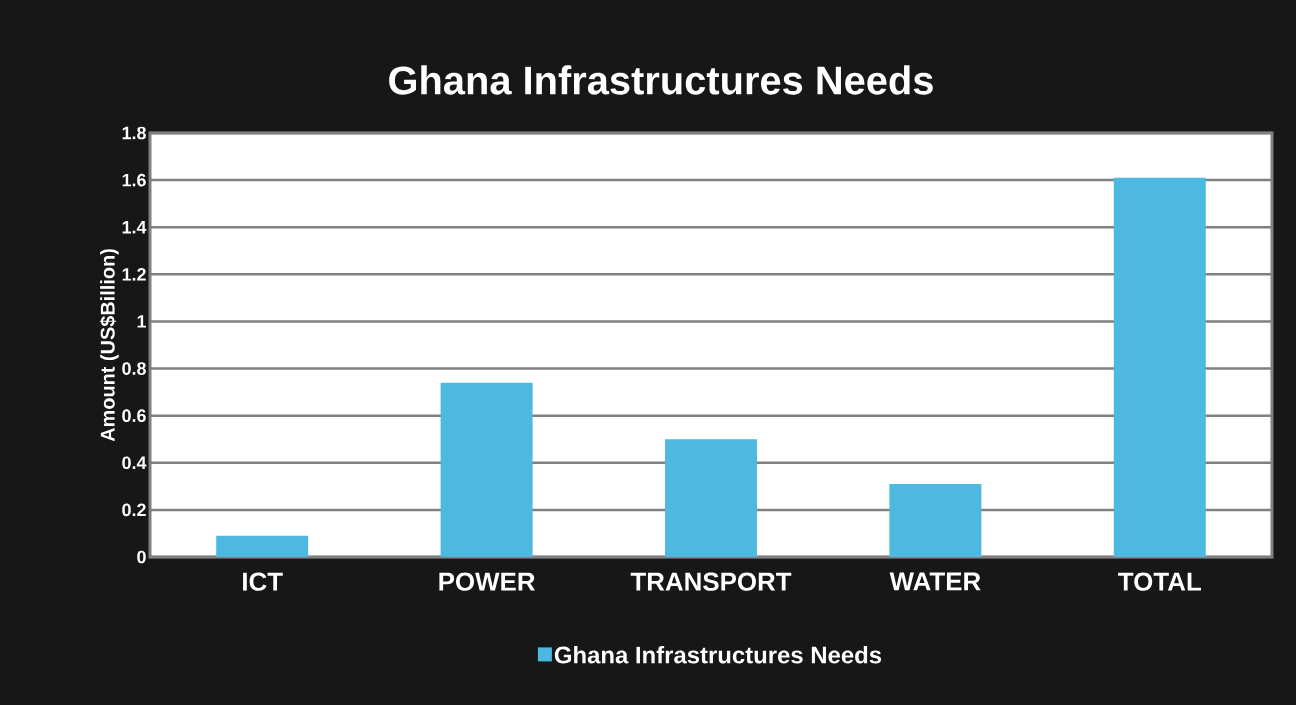 This screenshot has width=1296, height=705. Describe the element at coordinates (134, 180) in the screenshot. I see `y-tick-label: 1.6` at that location.